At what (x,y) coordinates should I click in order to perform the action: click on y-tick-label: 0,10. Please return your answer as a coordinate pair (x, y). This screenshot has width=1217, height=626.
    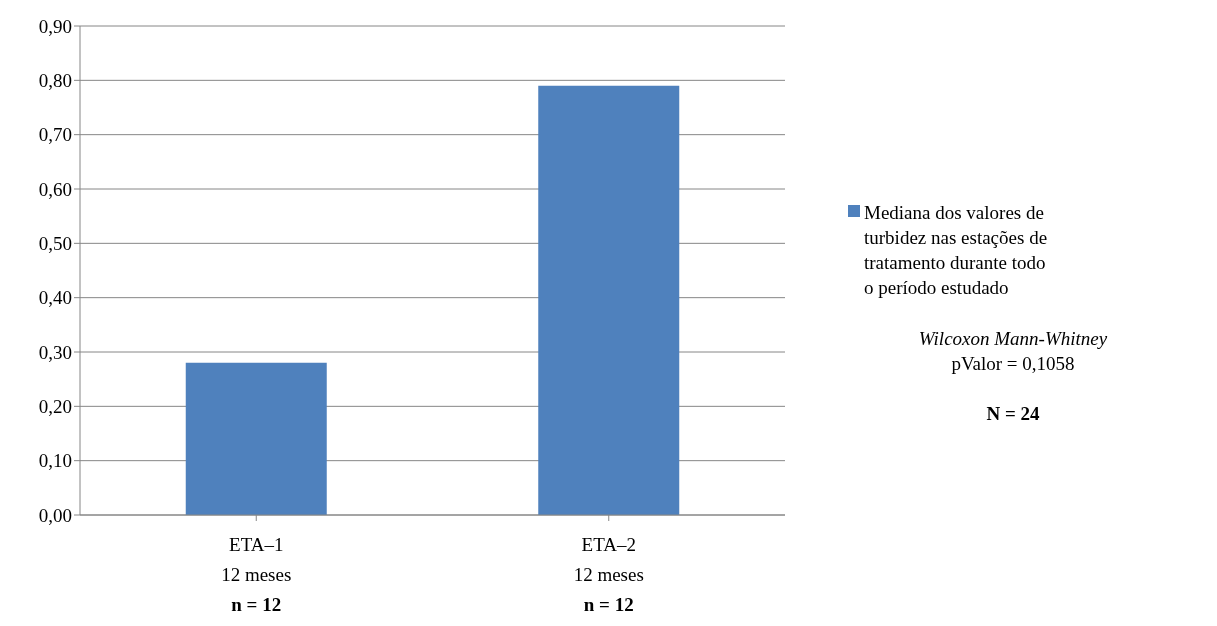
    Looking at the image, I should click on (55, 461).